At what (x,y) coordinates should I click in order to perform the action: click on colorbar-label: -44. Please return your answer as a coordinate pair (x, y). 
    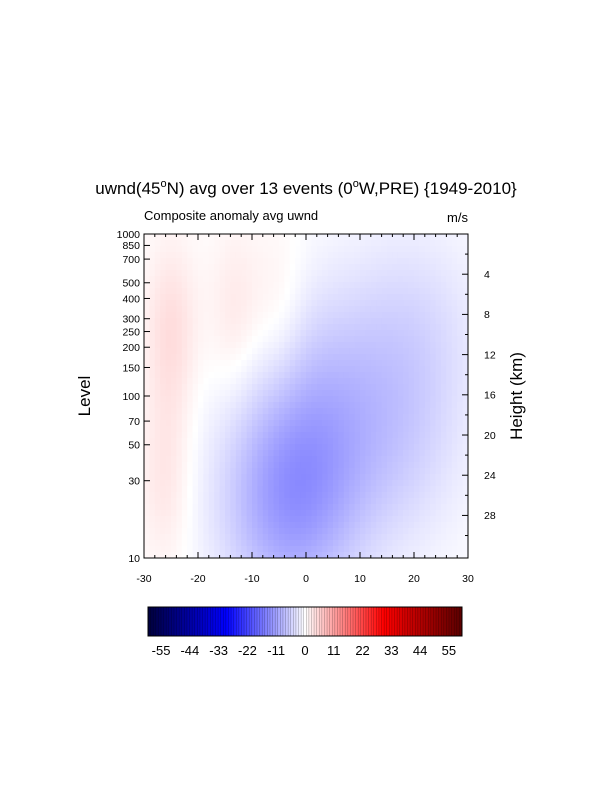
    Looking at the image, I should click on (189, 650).